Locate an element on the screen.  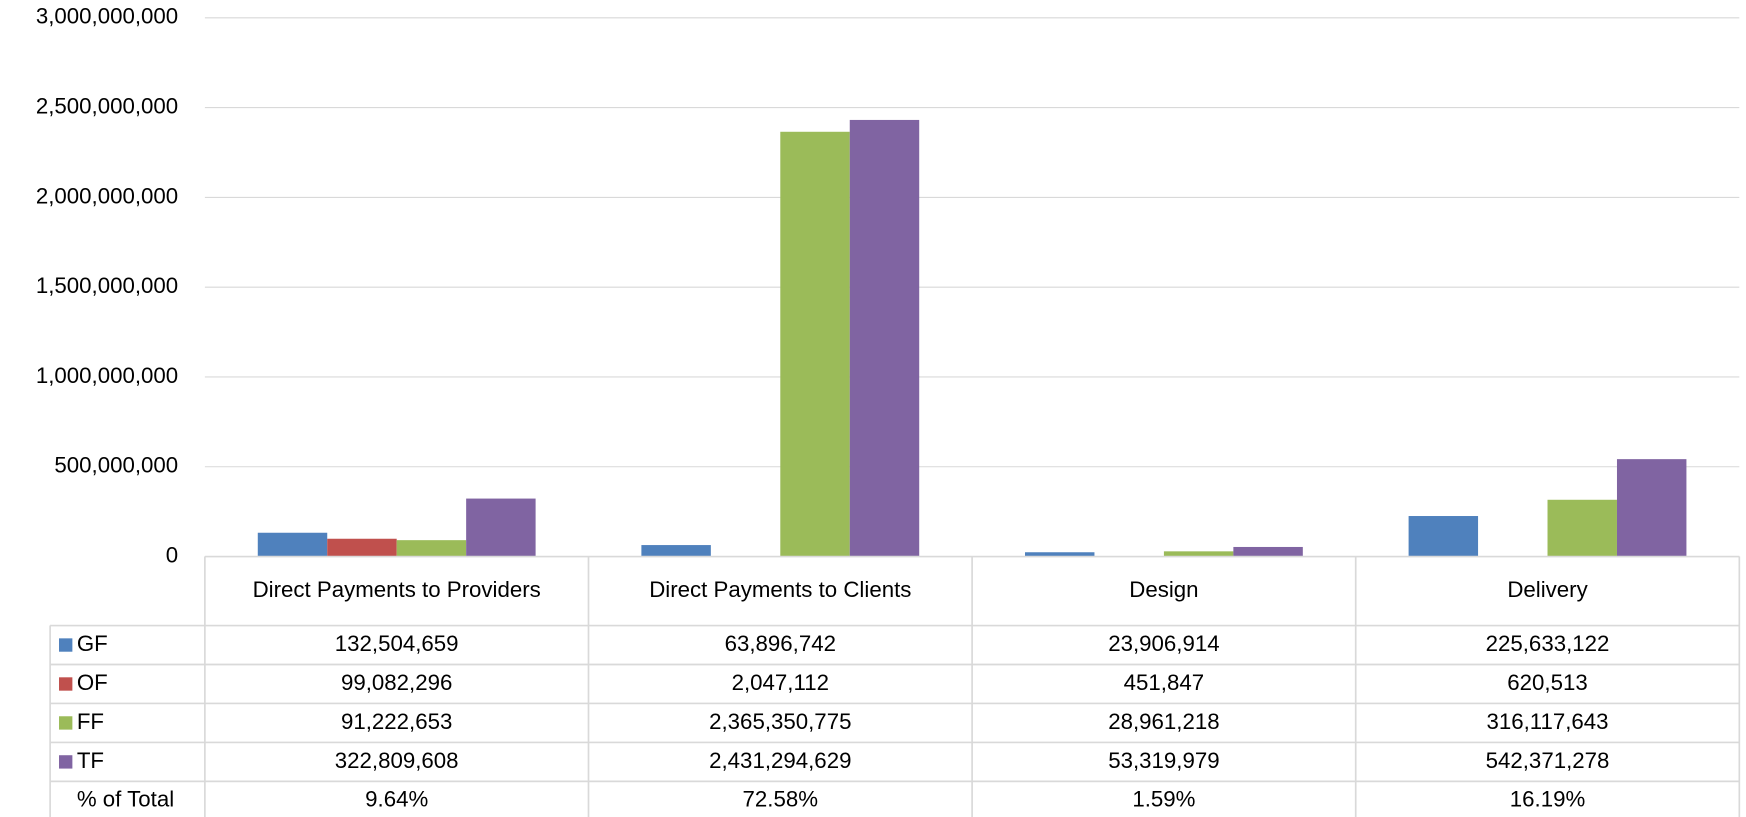
x-tick-label: Delivery is located at coordinates (1547, 589).